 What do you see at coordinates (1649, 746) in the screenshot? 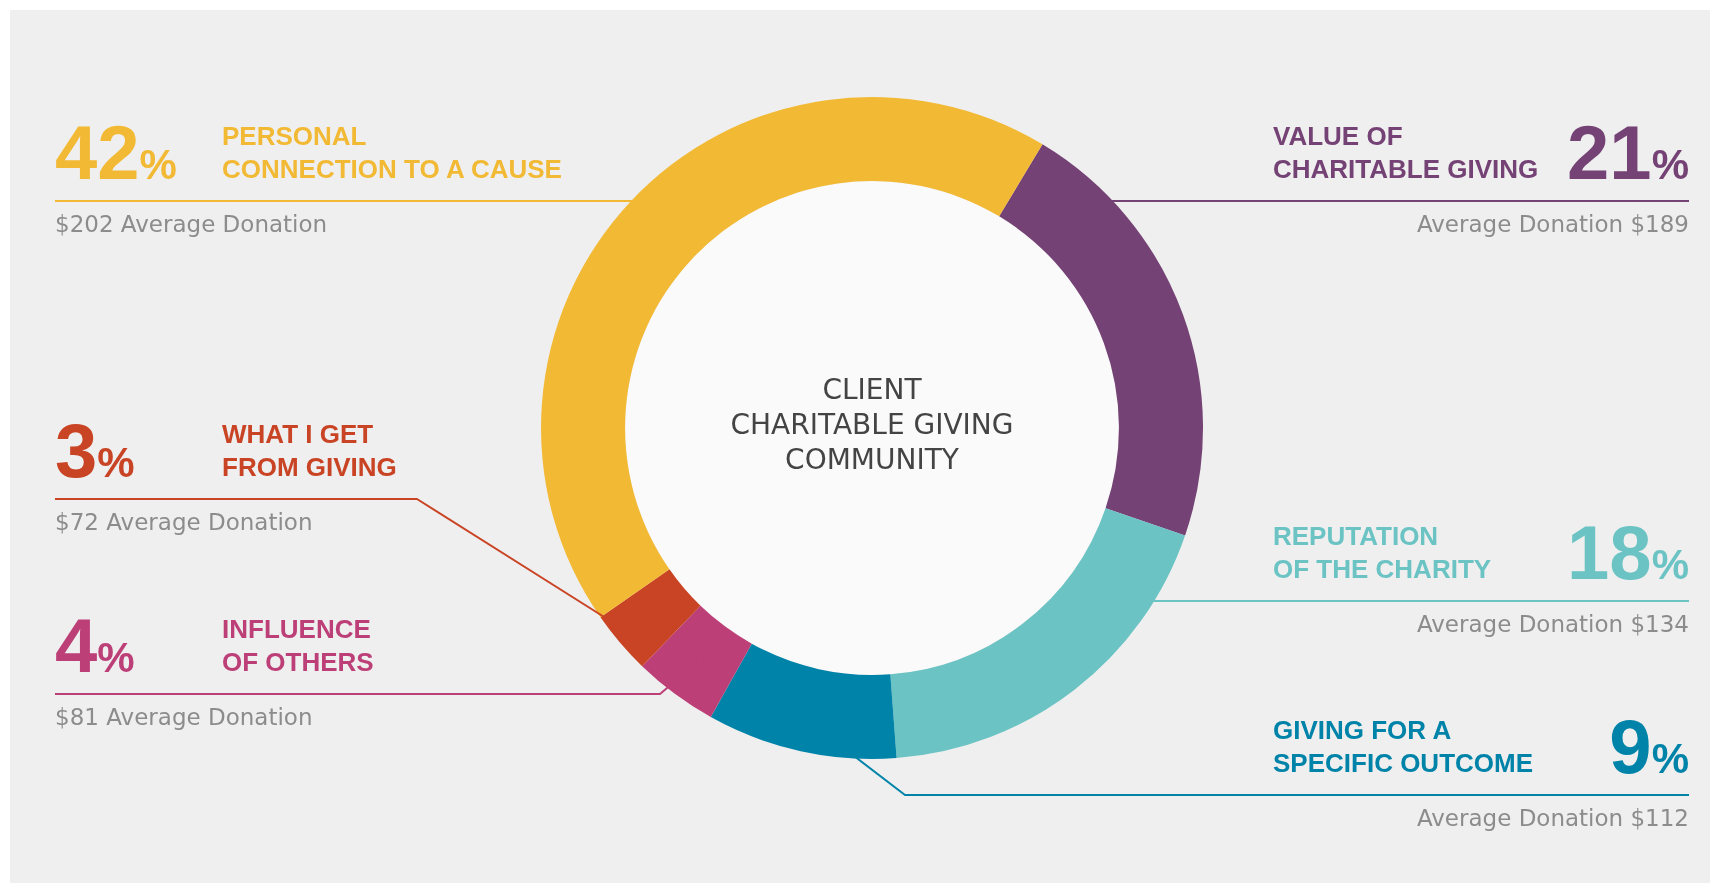
I see `data-label: 9%` at bounding box center [1649, 746].